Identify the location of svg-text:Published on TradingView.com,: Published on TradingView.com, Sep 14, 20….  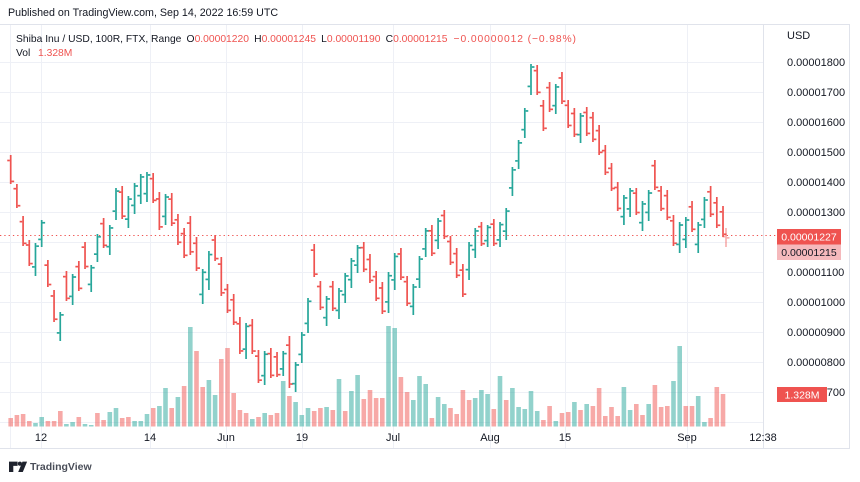
(143, 13).